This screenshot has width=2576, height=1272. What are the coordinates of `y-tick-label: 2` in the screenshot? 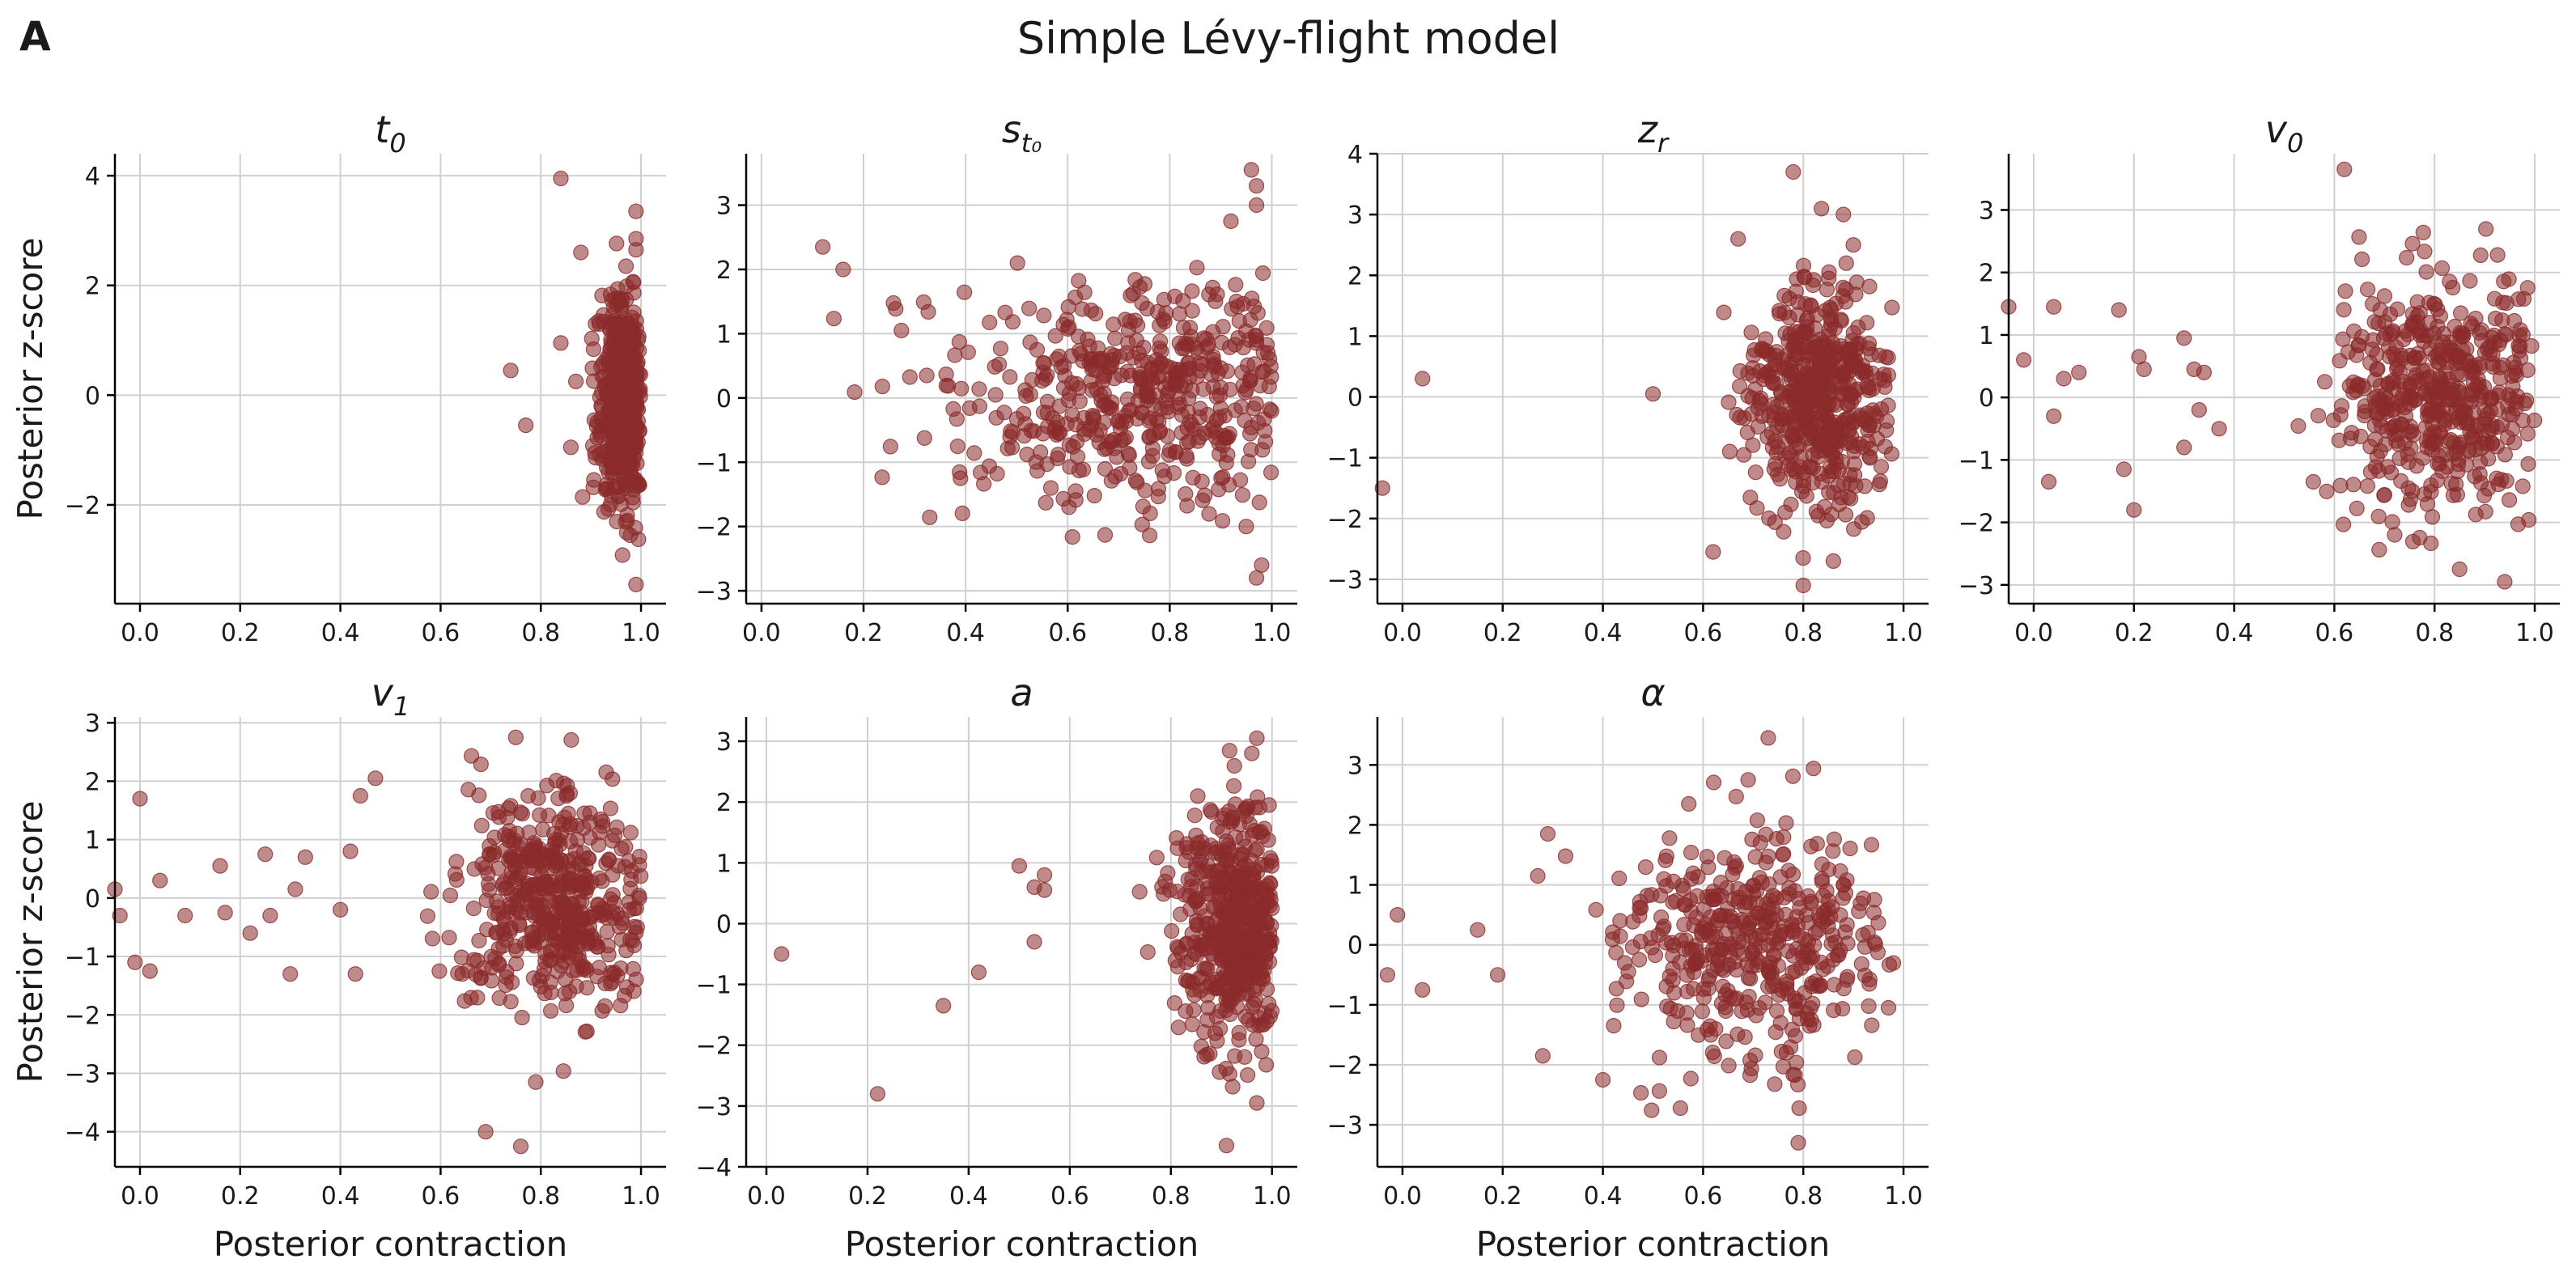 It's located at (92, 782).